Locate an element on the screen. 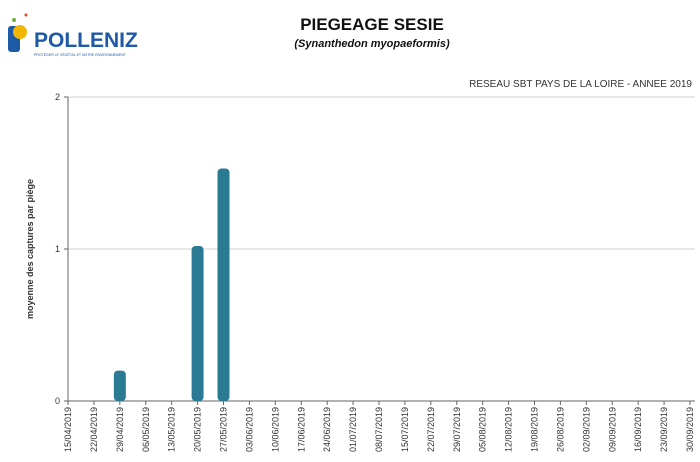 The height and width of the screenshot is (462, 700). x-tick-label: 26/08/2019 is located at coordinates (560, 429).